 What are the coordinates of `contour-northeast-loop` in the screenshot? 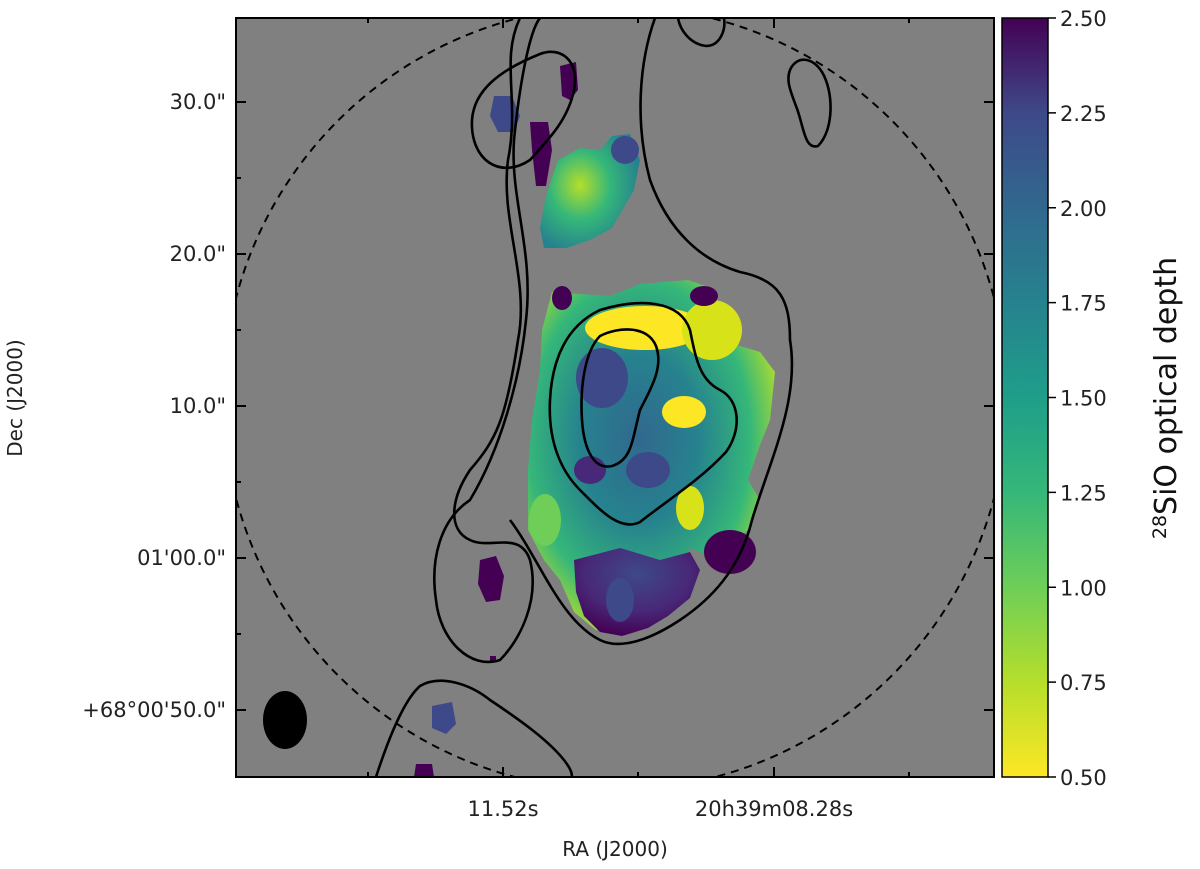 It's located at (809, 103).